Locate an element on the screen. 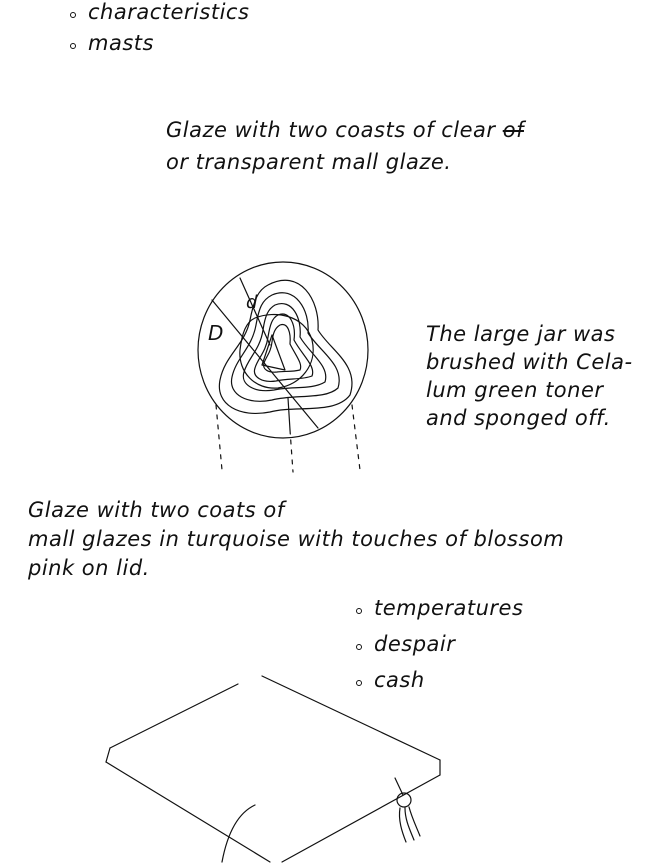  list-item: despair is located at coordinates (437, 650).